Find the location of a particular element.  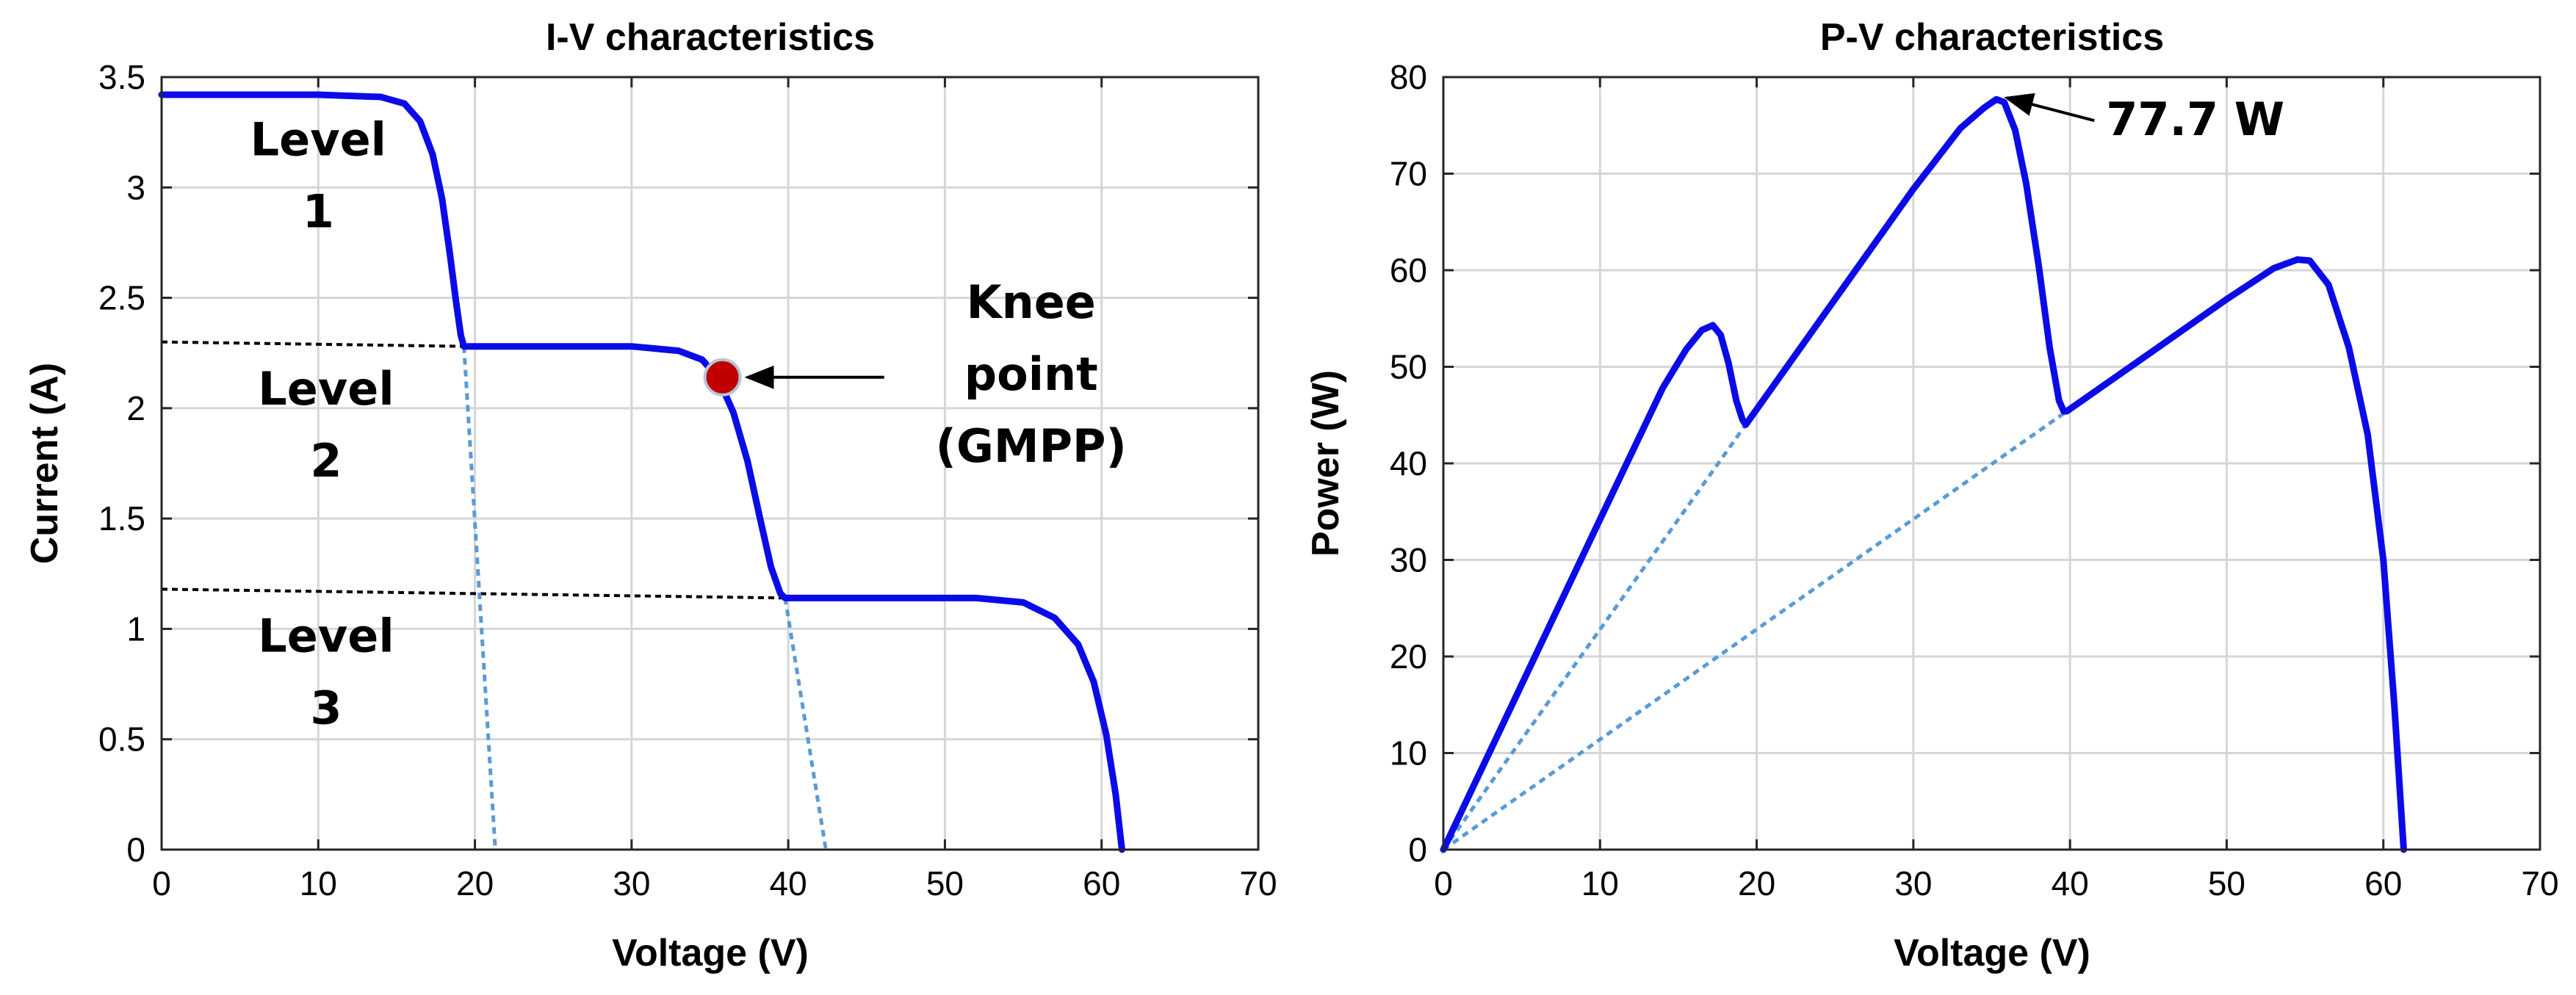

y-tick-label: 70 is located at coordinates (1408, 174).